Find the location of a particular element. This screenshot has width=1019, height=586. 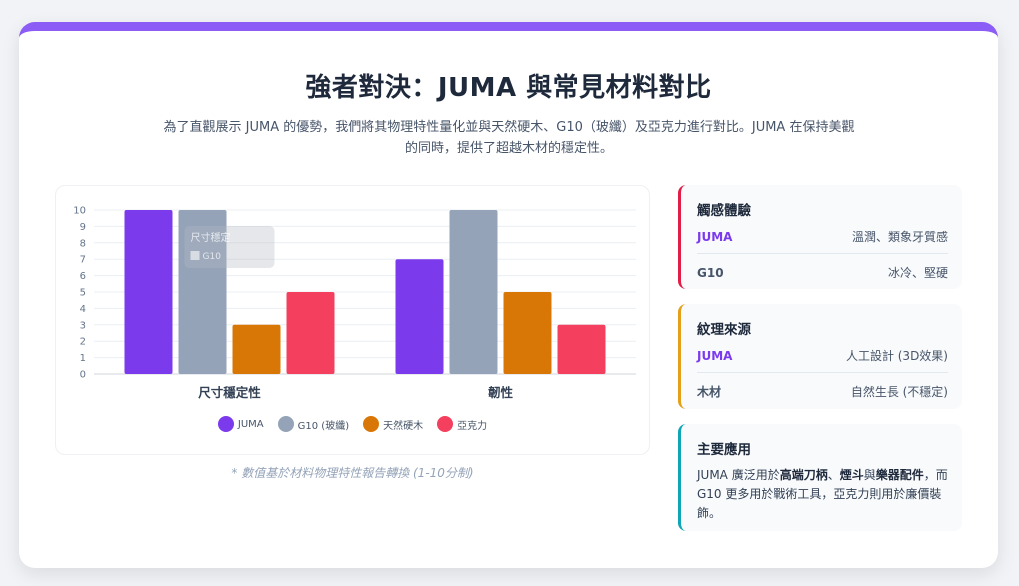

row-value: 冰冷、堅硬 is located at coordinates (917, 273).